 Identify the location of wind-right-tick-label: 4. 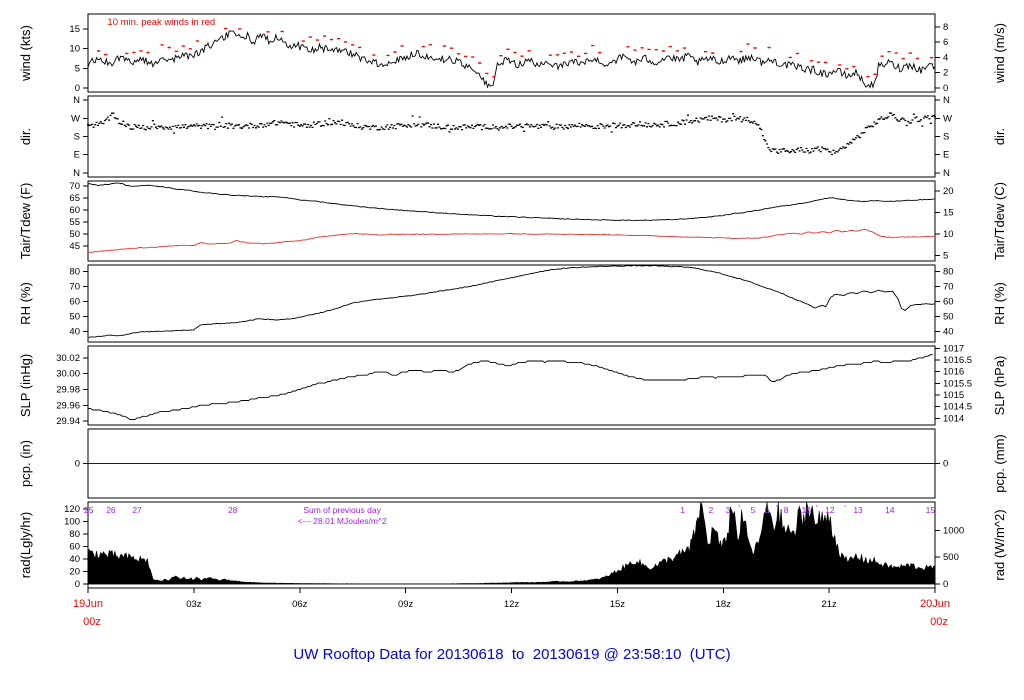
(945, 57).